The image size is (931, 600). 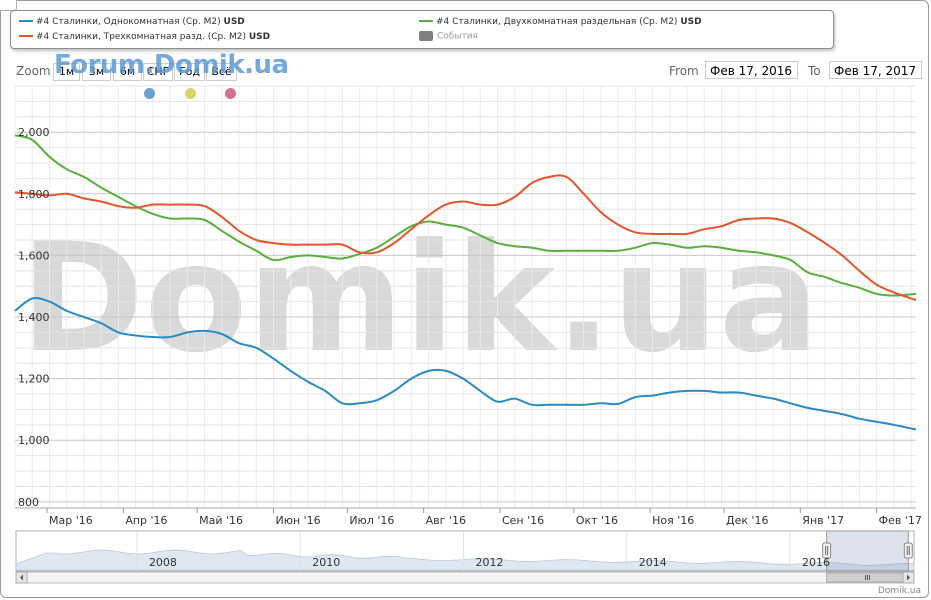 What do you see at coordinates (28, 502) in the screenshot?
I see `y-tick-label: 800` at bounding box center [28, 502].